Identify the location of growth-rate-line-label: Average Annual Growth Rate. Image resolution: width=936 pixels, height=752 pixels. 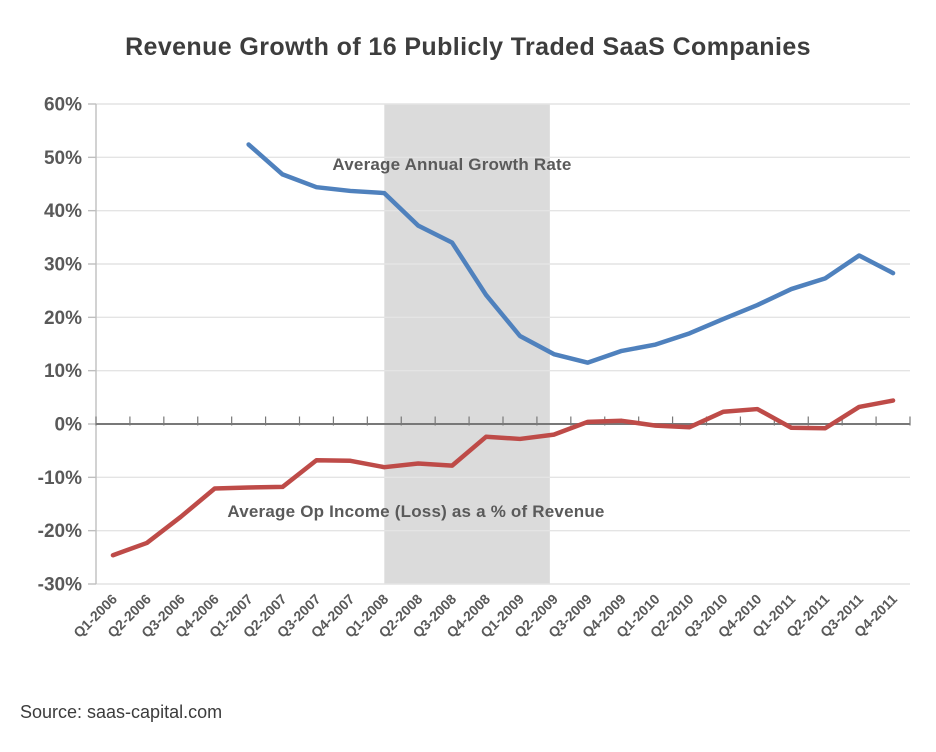
(452, 164).